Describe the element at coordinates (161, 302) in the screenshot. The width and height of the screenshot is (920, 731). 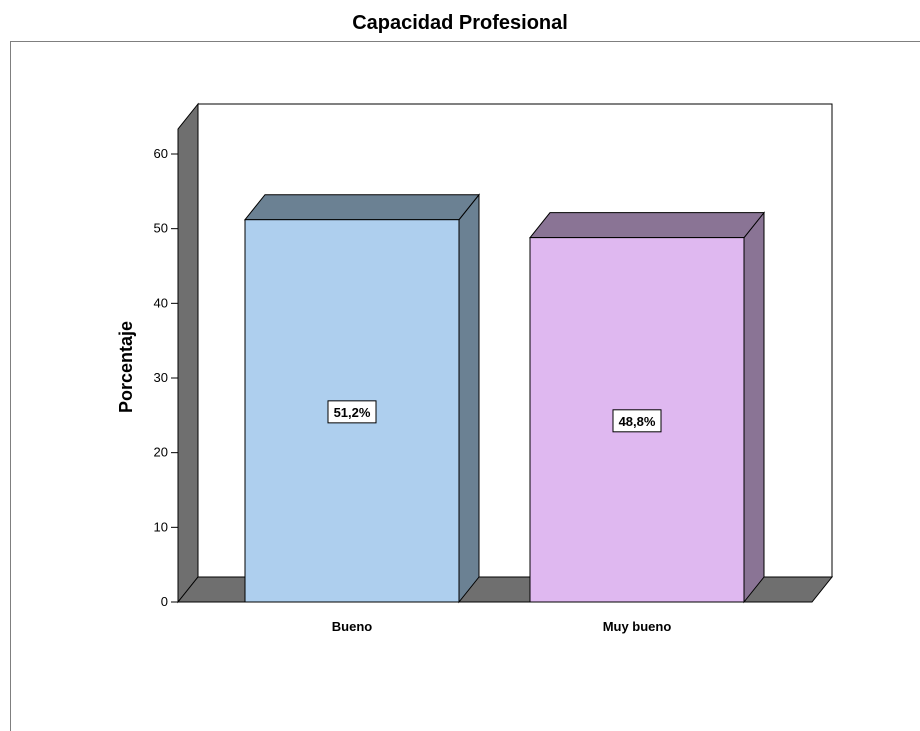
I see `y-tick-label: 40` at that location.